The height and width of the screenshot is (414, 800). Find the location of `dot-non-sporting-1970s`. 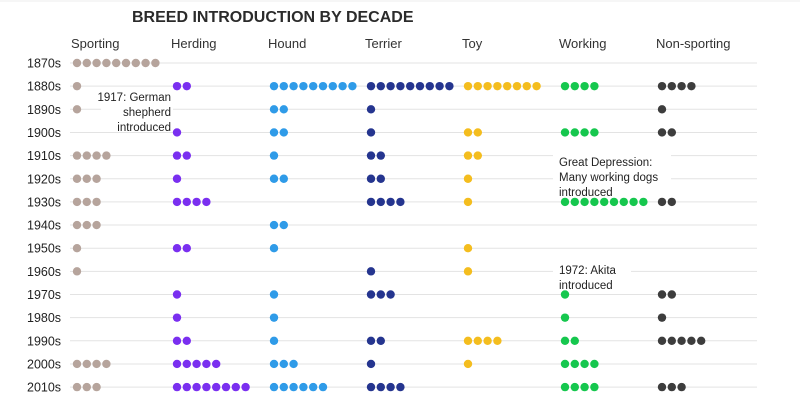

dot-non-sporting-1970s is located at coordinates (662, 294).